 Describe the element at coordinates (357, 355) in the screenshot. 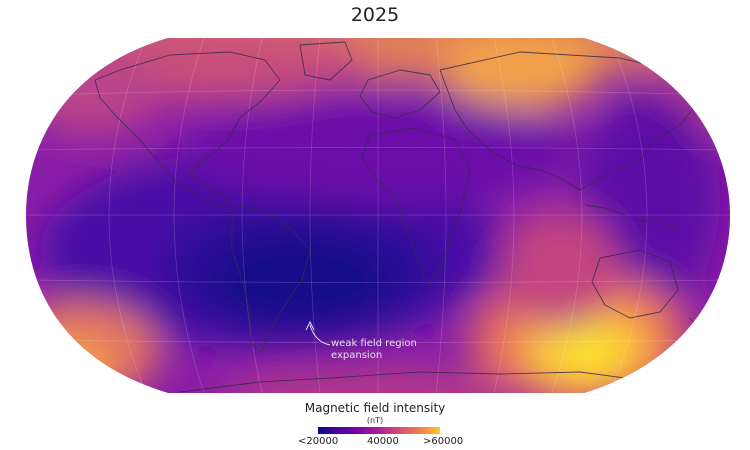

I see `annotation-line-2: expansion` at that location.